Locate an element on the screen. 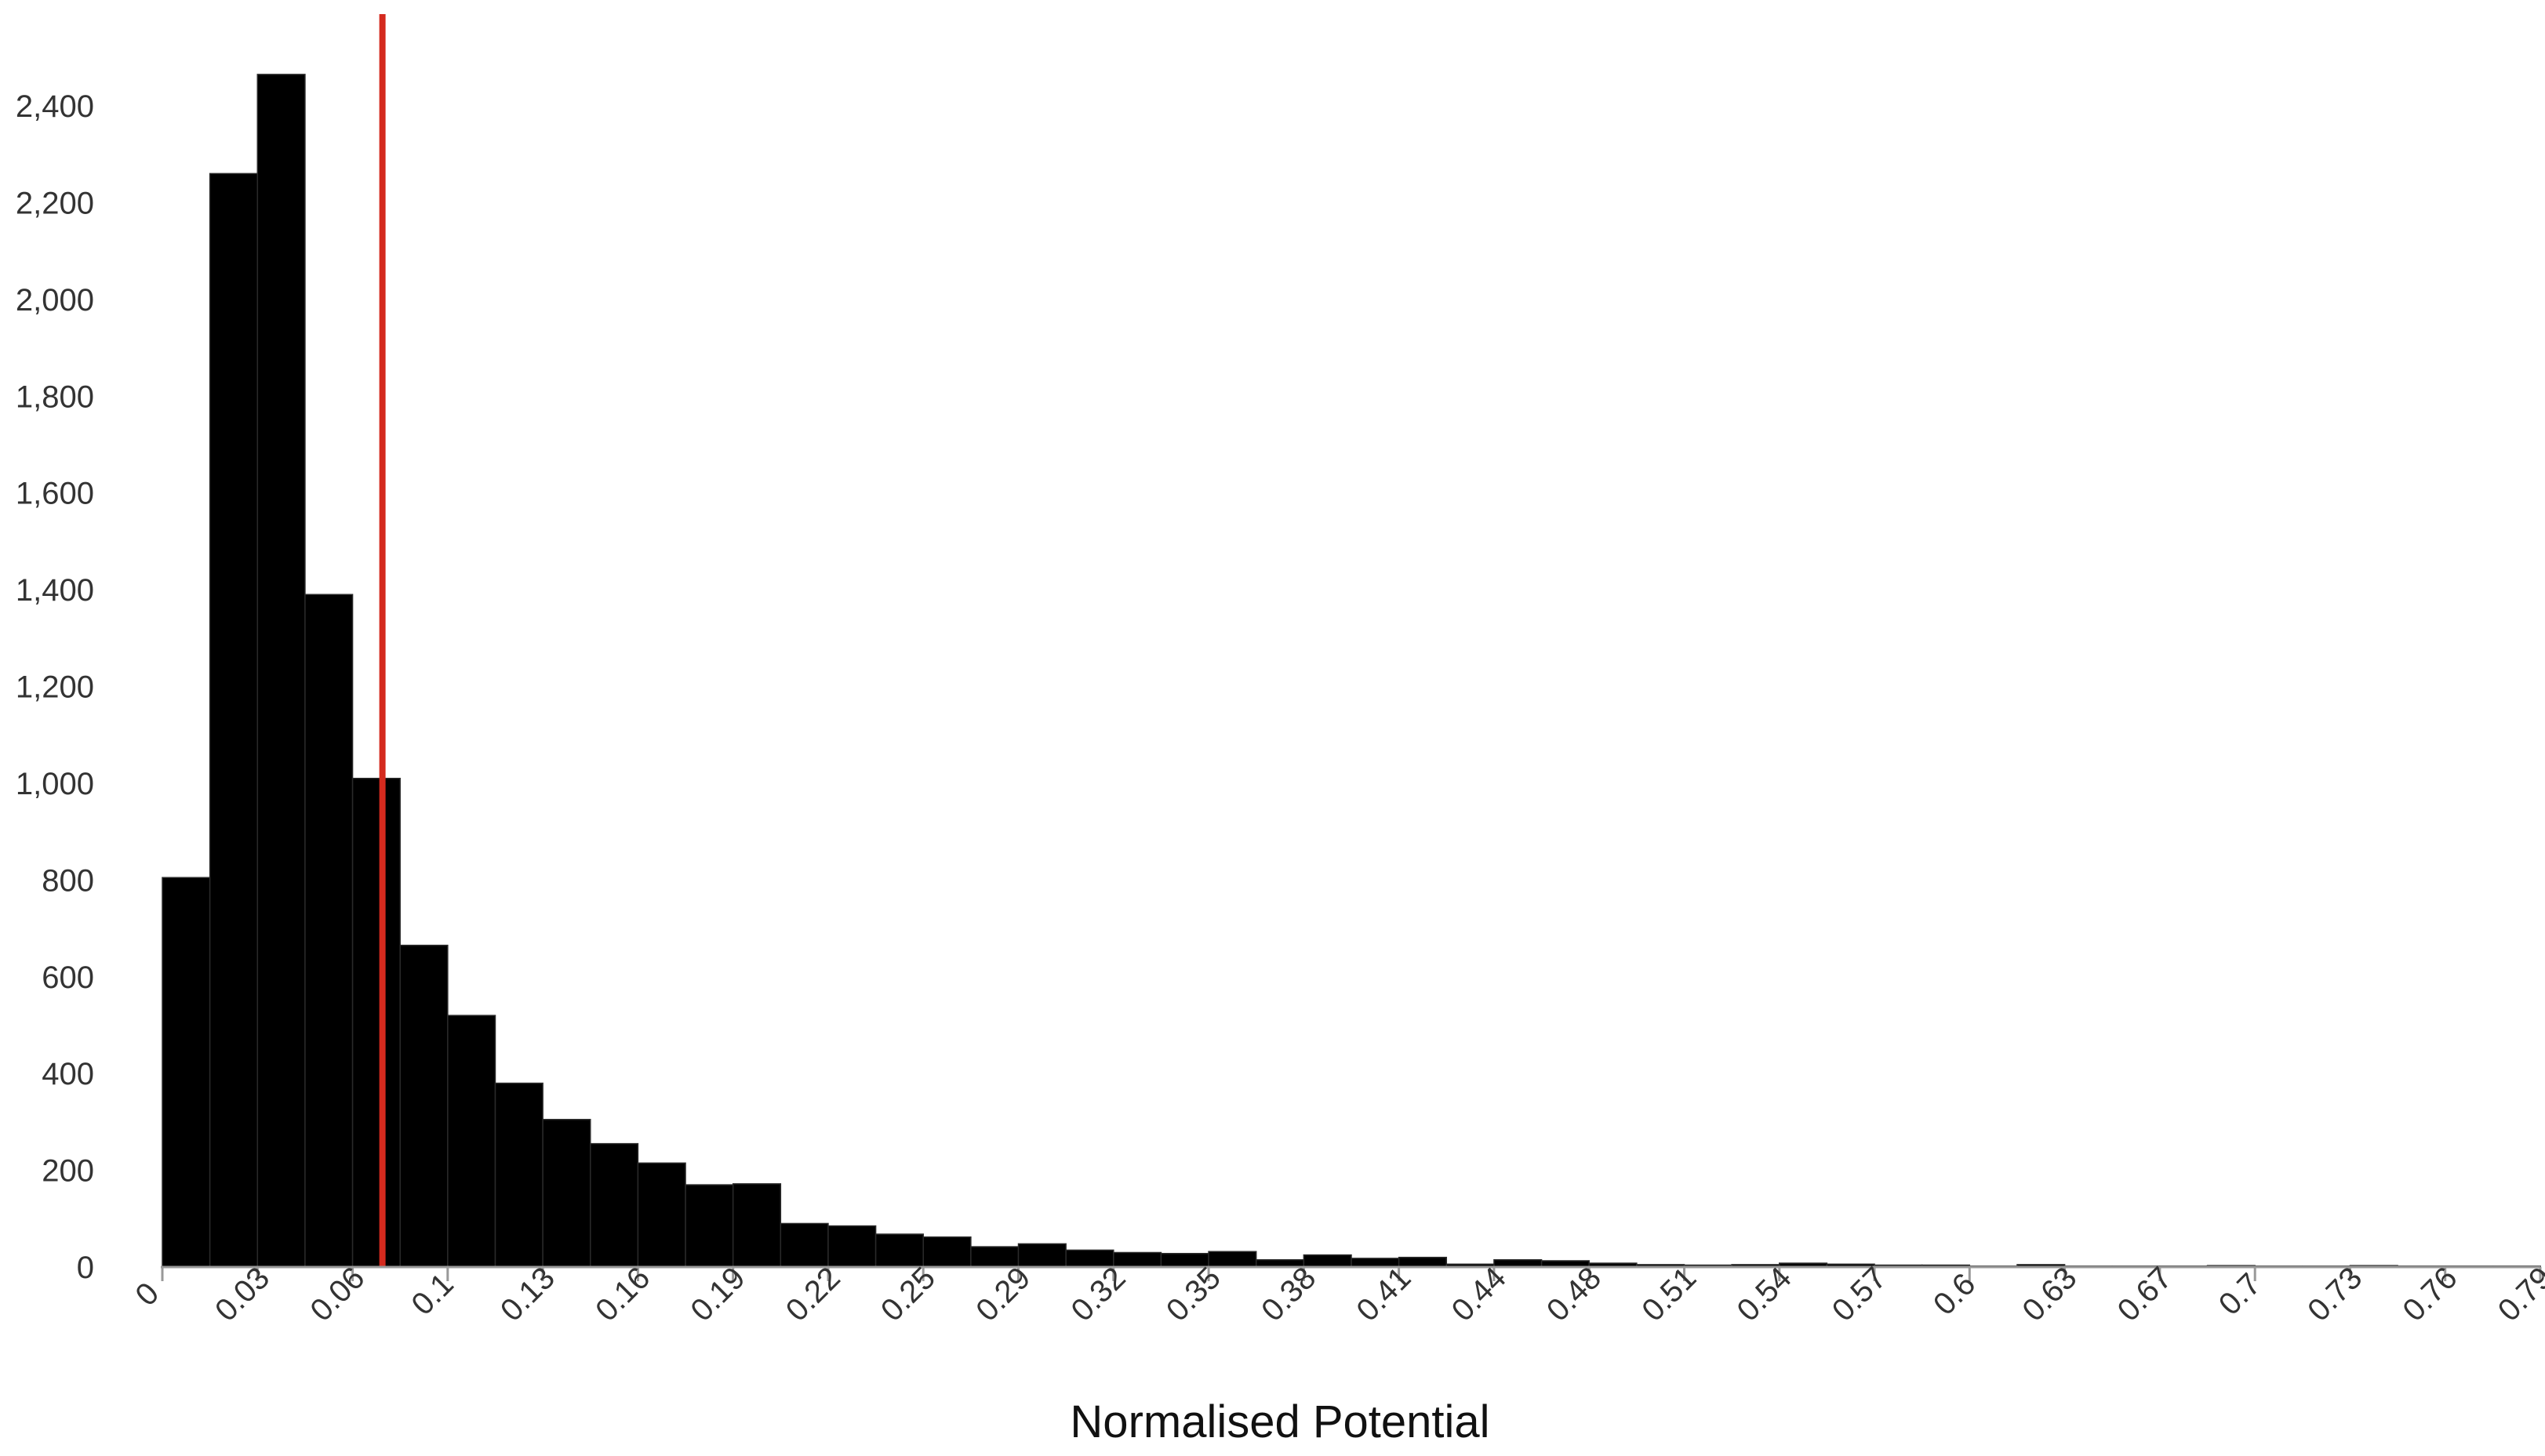  x-tick-label: 0.03 is located at coordinates (242, 1294).